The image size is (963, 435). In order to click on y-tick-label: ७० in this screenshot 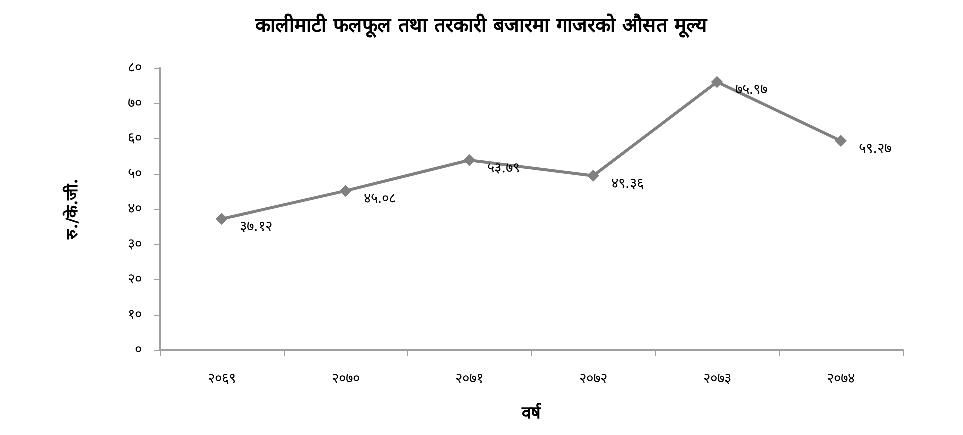, I will do `click(135, 103)`.